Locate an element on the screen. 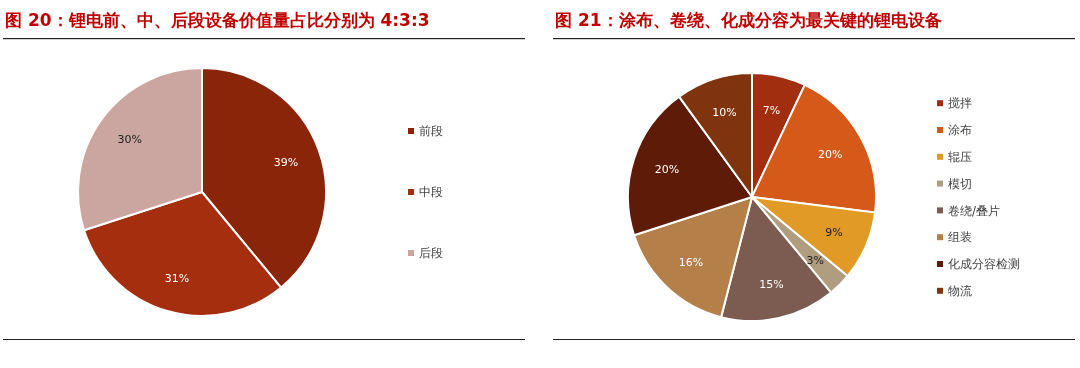 Image resolution: width=1080 pixels, height=368 pixels. legend-label: 物流 is located at coordinates (960, 291).